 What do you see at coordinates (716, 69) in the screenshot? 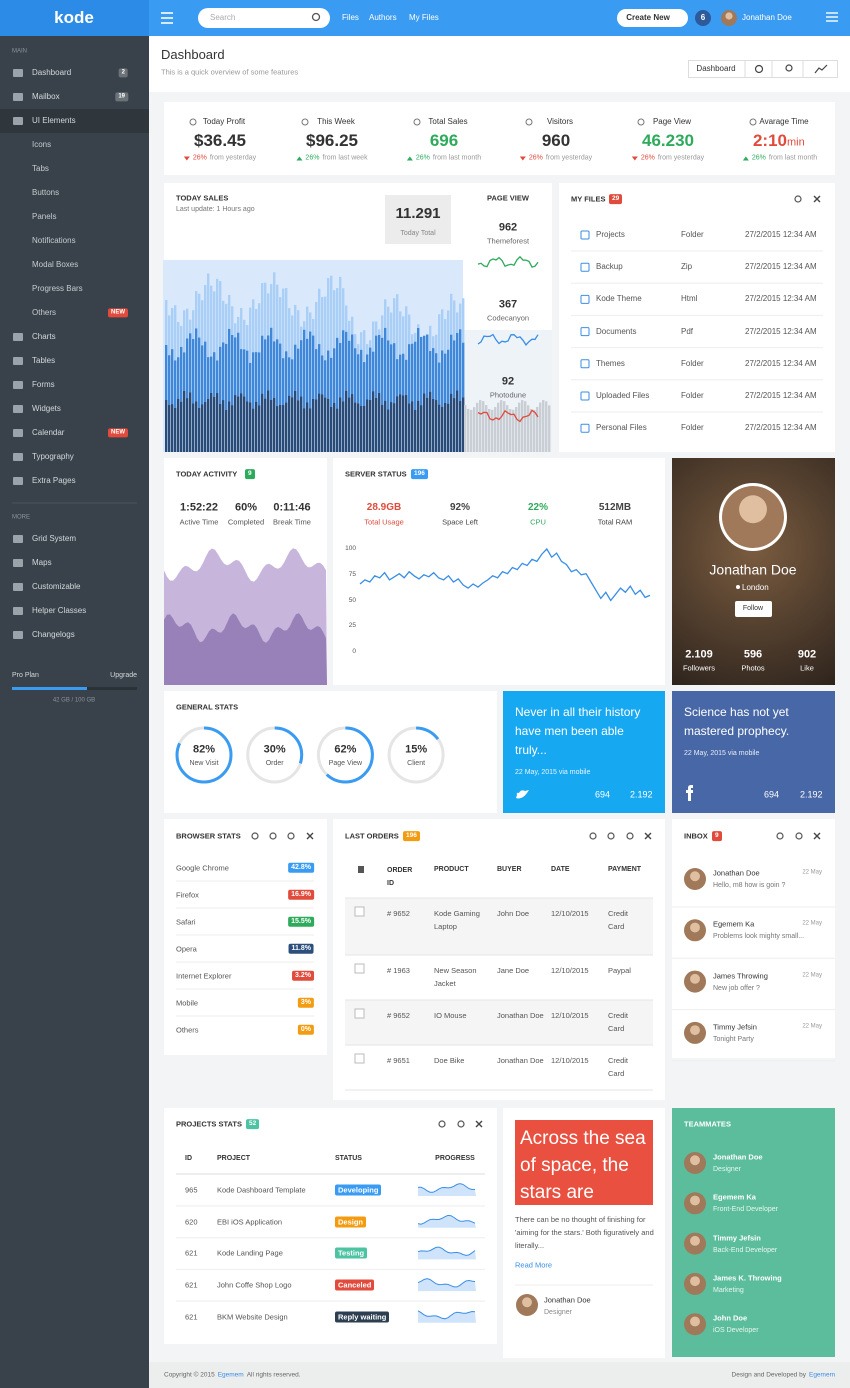
I see `header-button: Dashboard` at bounding box center [716, 69].